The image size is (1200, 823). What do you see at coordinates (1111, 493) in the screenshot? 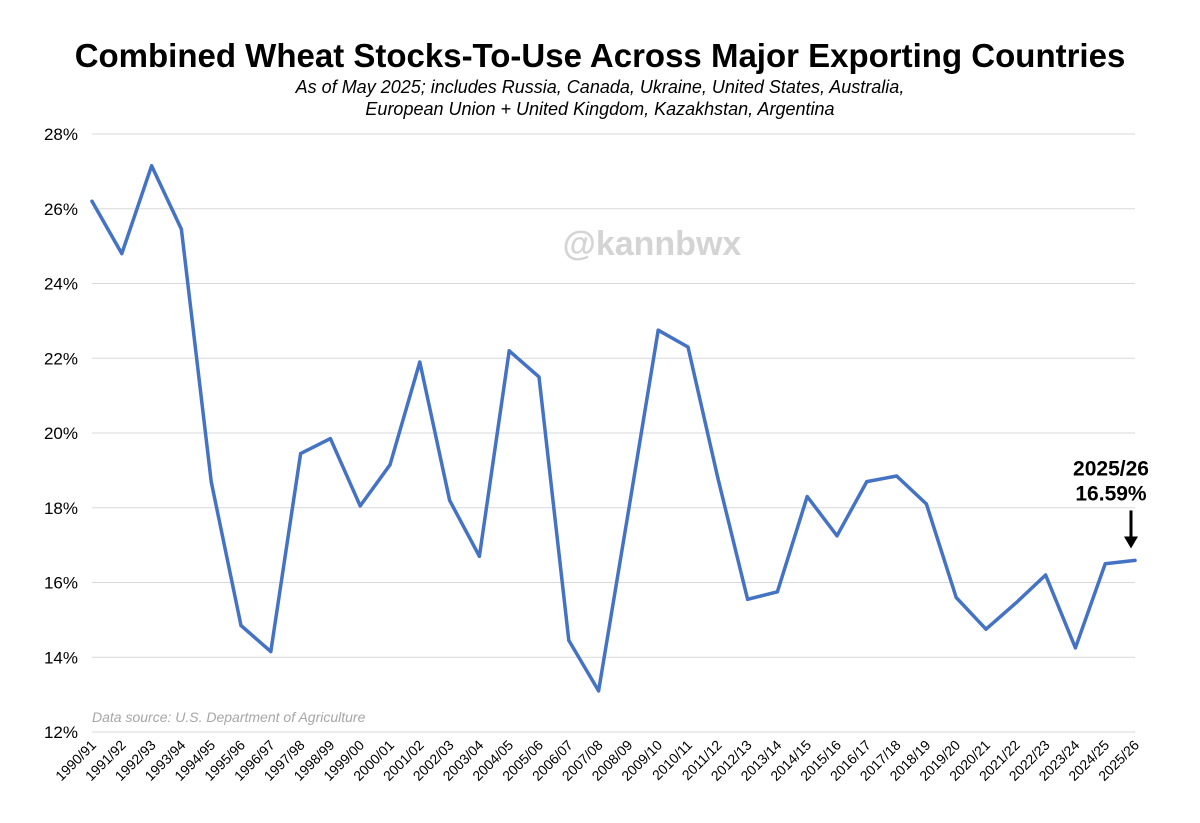
I see `annotation-label-value: 16.59%` at bounding box center [1111, 493].